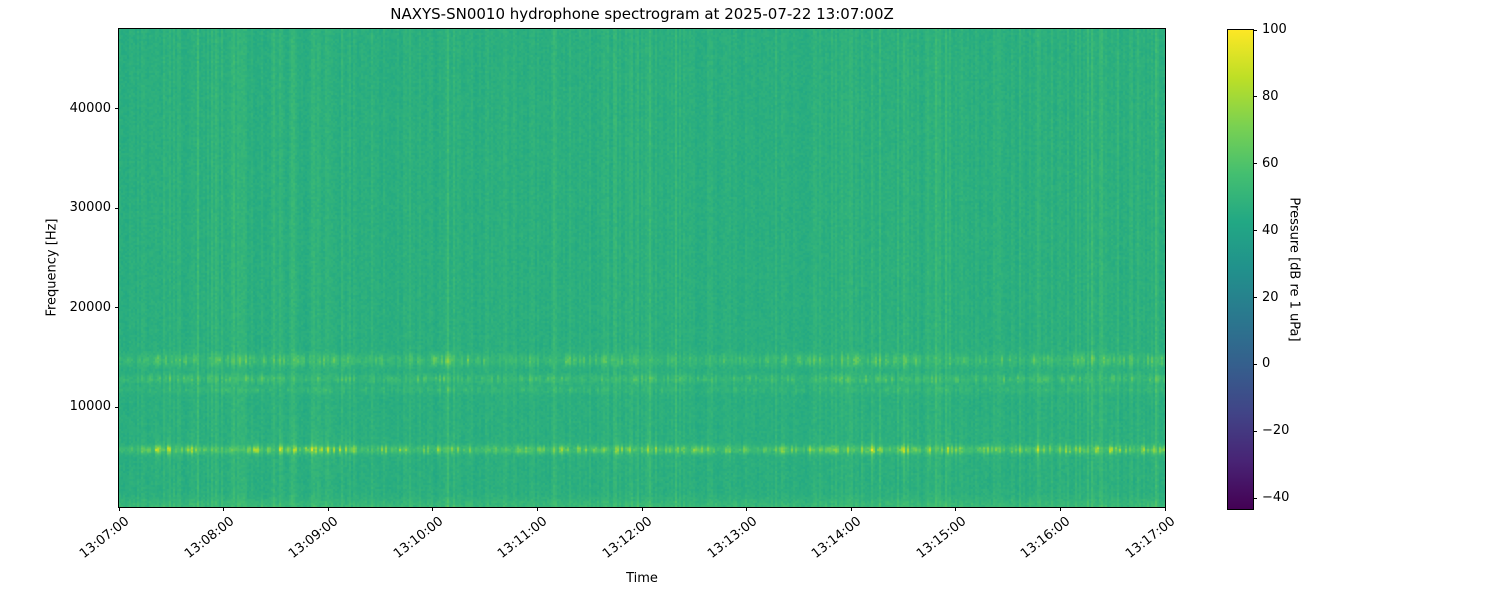 The width and height of the screenshot is (1500, 600). I want to click on colorbar-tick-label: 20, so click(1270, 297).